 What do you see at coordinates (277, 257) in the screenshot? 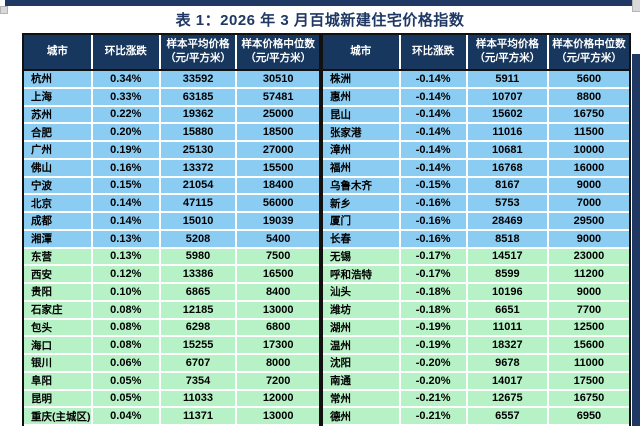
I see `median-price-cell: 7500` at bounding box center [277, 257].